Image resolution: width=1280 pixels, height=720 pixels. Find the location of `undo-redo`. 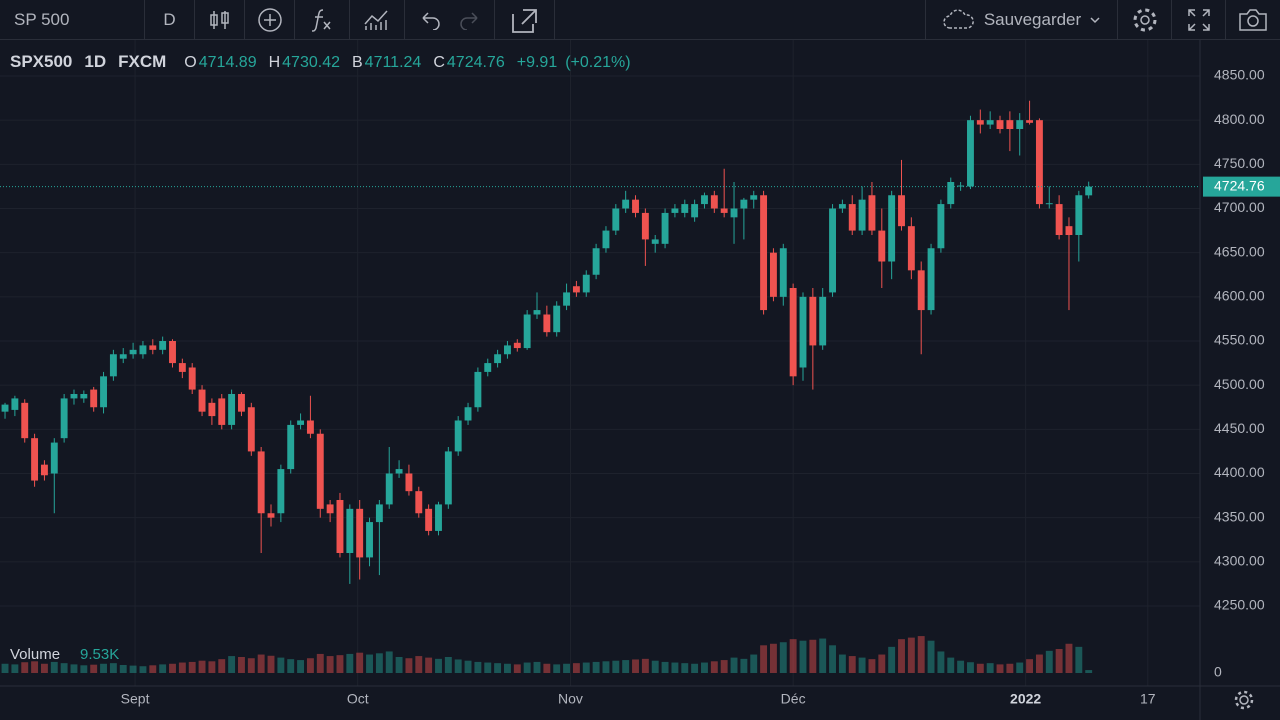

undo-redo is located at coordinates (450, 20).